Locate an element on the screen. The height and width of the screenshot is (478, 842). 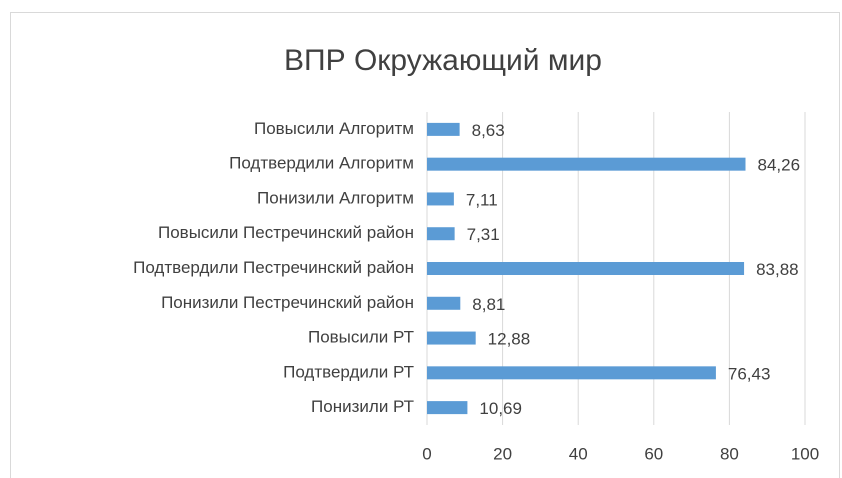
chart-title: ВПР Окружающий мир is located at coordinates (443, 60).